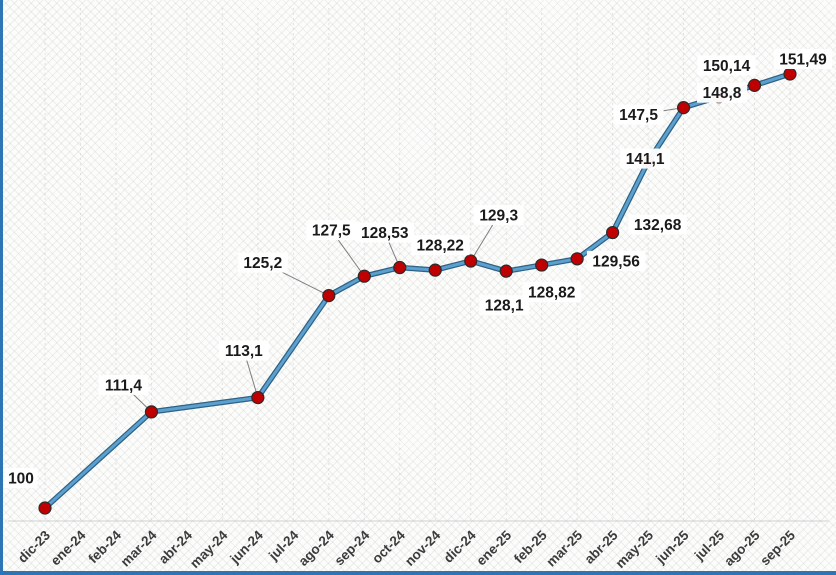 This screenshot has width=836, height=575. What do you see at coordinates (209, 549) in the screenshot?
I see `x-axis-label: may-24` at bounding box center [209, 549].